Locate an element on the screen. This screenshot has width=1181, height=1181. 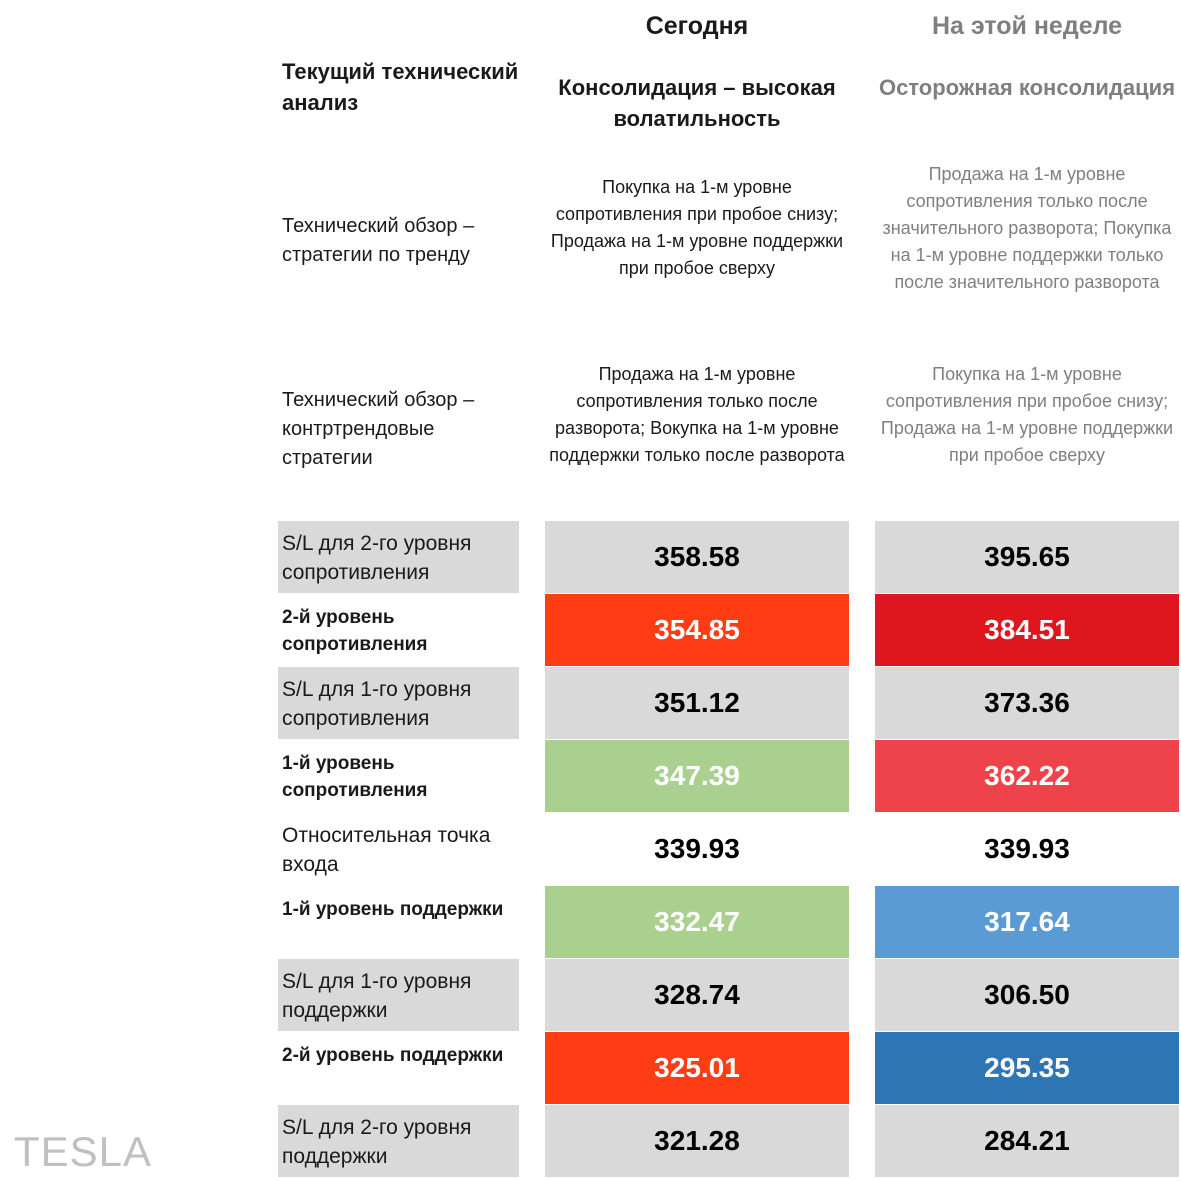
level-label: 2-й уровень сопротивления is located at coordinates (398, 630).